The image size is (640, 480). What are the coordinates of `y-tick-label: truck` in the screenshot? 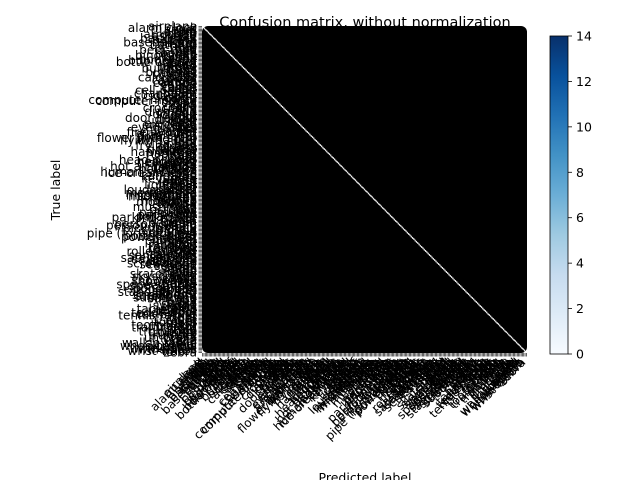 It's located at (181, 334).